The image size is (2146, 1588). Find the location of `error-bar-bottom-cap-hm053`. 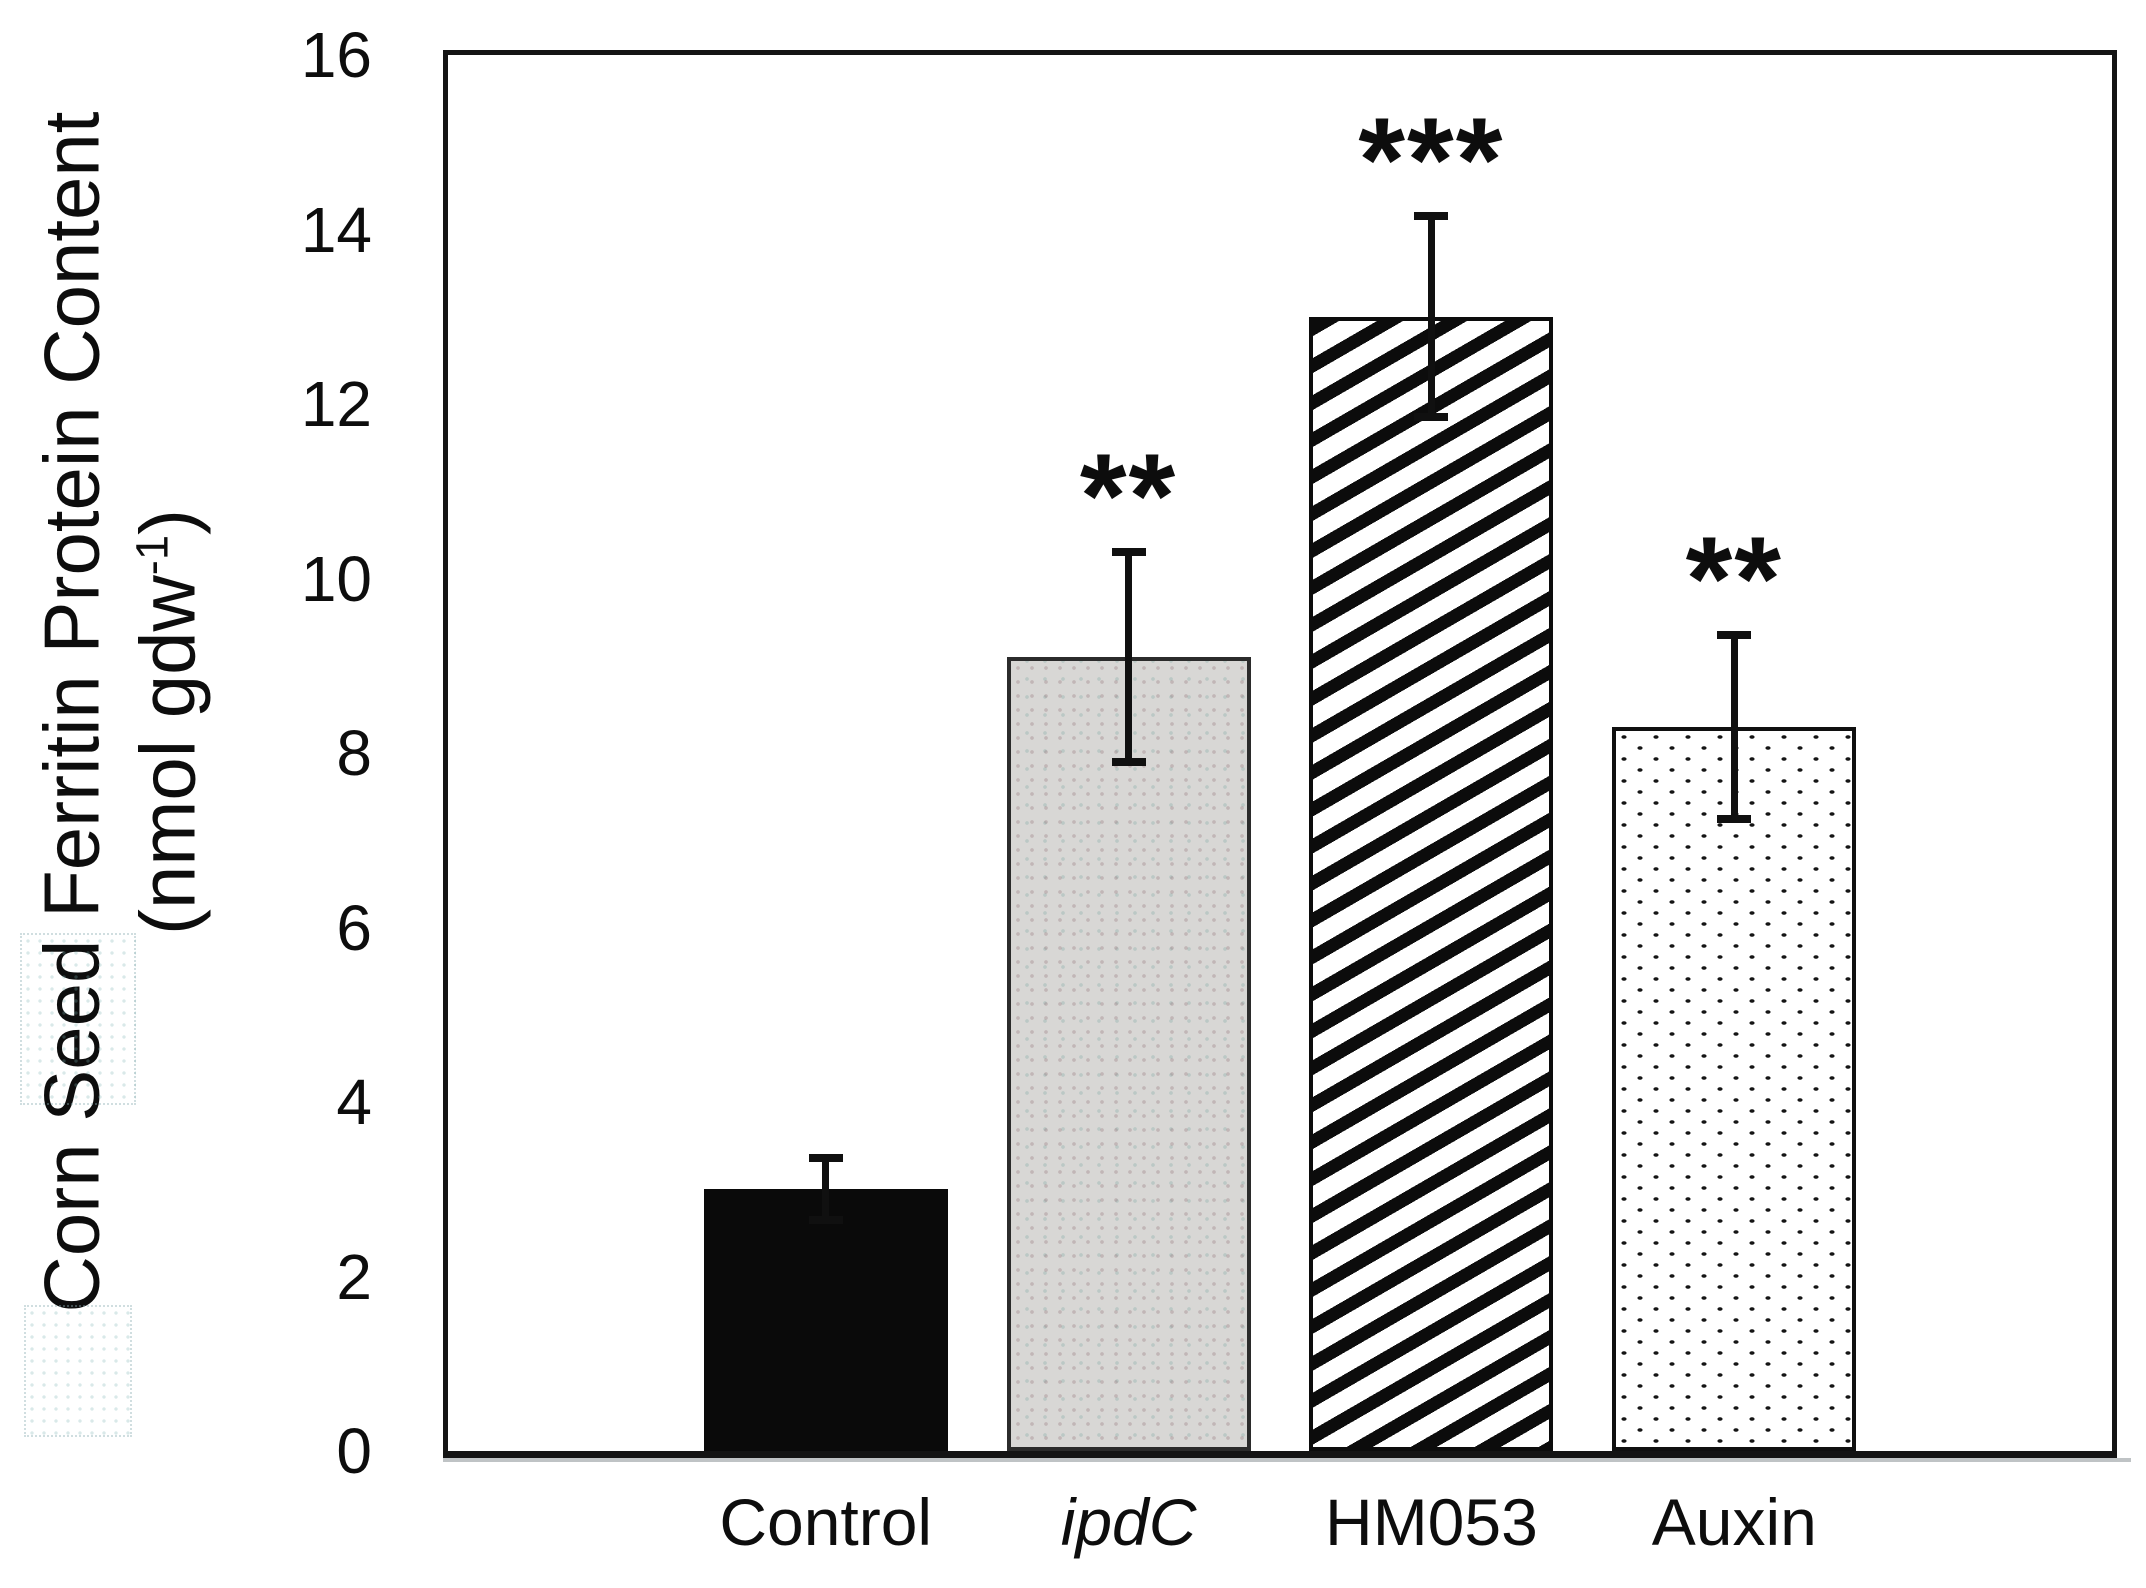

error-bar-bottom-cap-hm053 is located at coordinates (1431, 417).